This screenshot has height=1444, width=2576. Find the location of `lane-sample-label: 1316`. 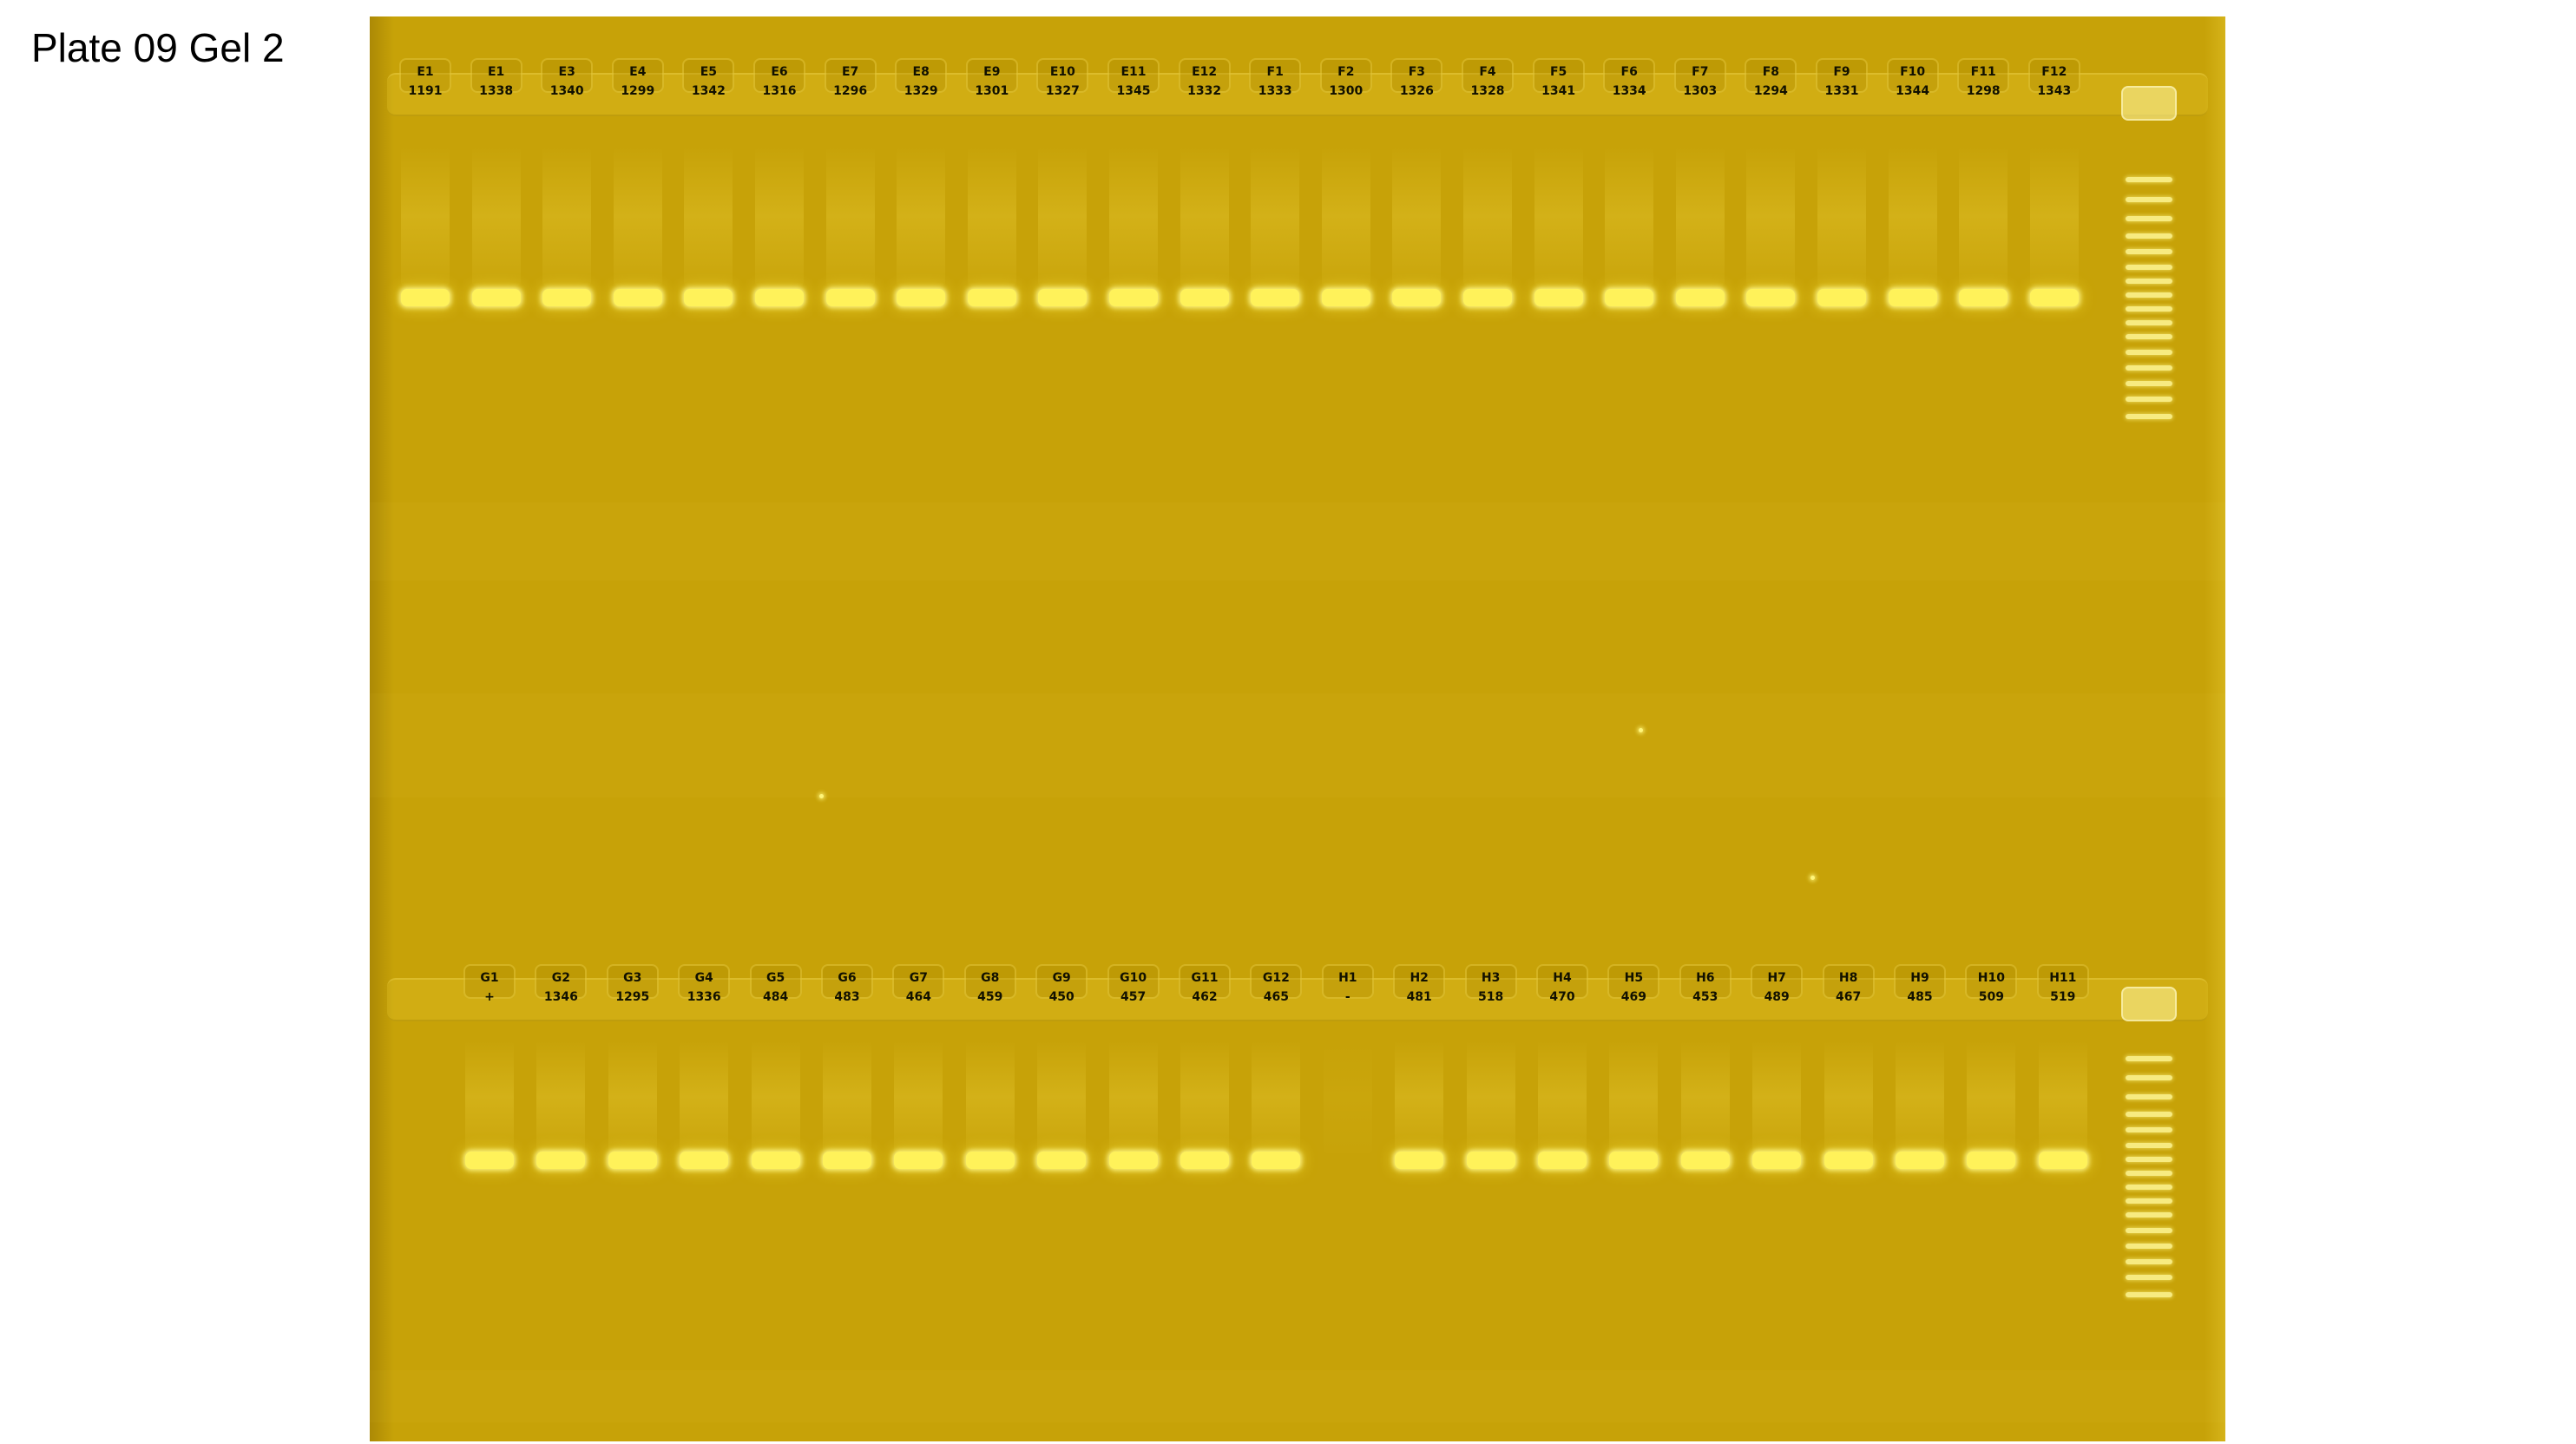

lane-sample-label: 1316 is located at coordinates (780, 91).